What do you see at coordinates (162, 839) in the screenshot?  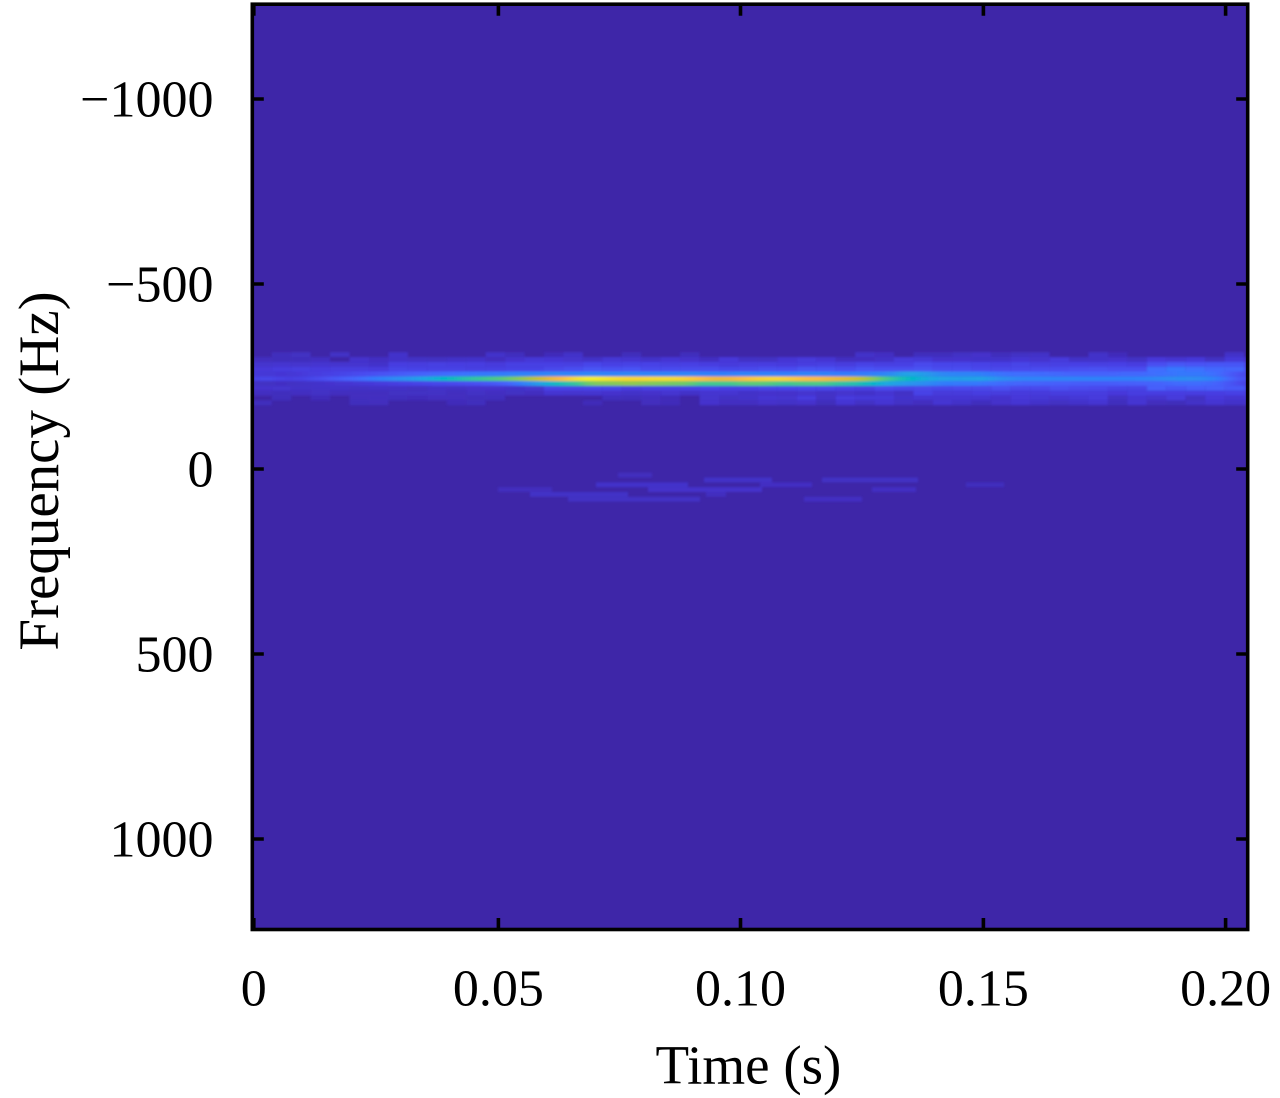 I see `svg-text: 1000` at bounding box center [162, 839].